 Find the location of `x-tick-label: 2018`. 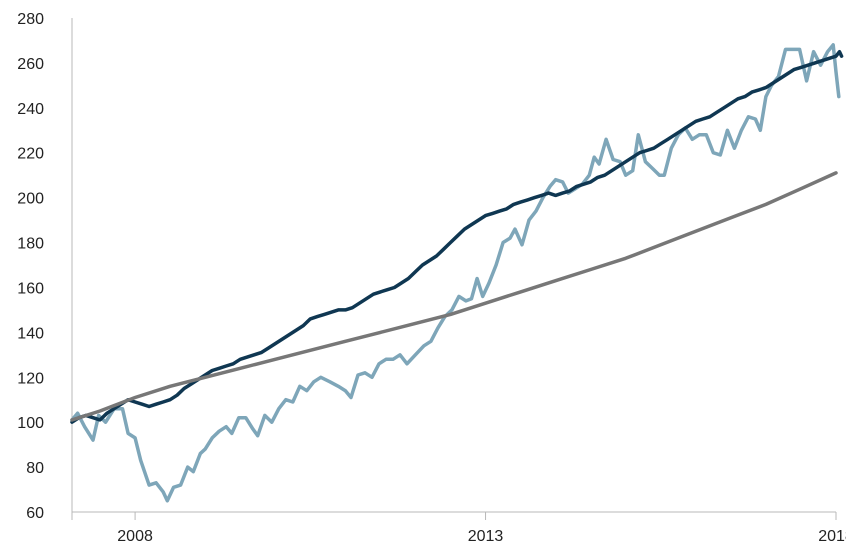

x-tick-label: 2018 is located at coordinates (832, 535).